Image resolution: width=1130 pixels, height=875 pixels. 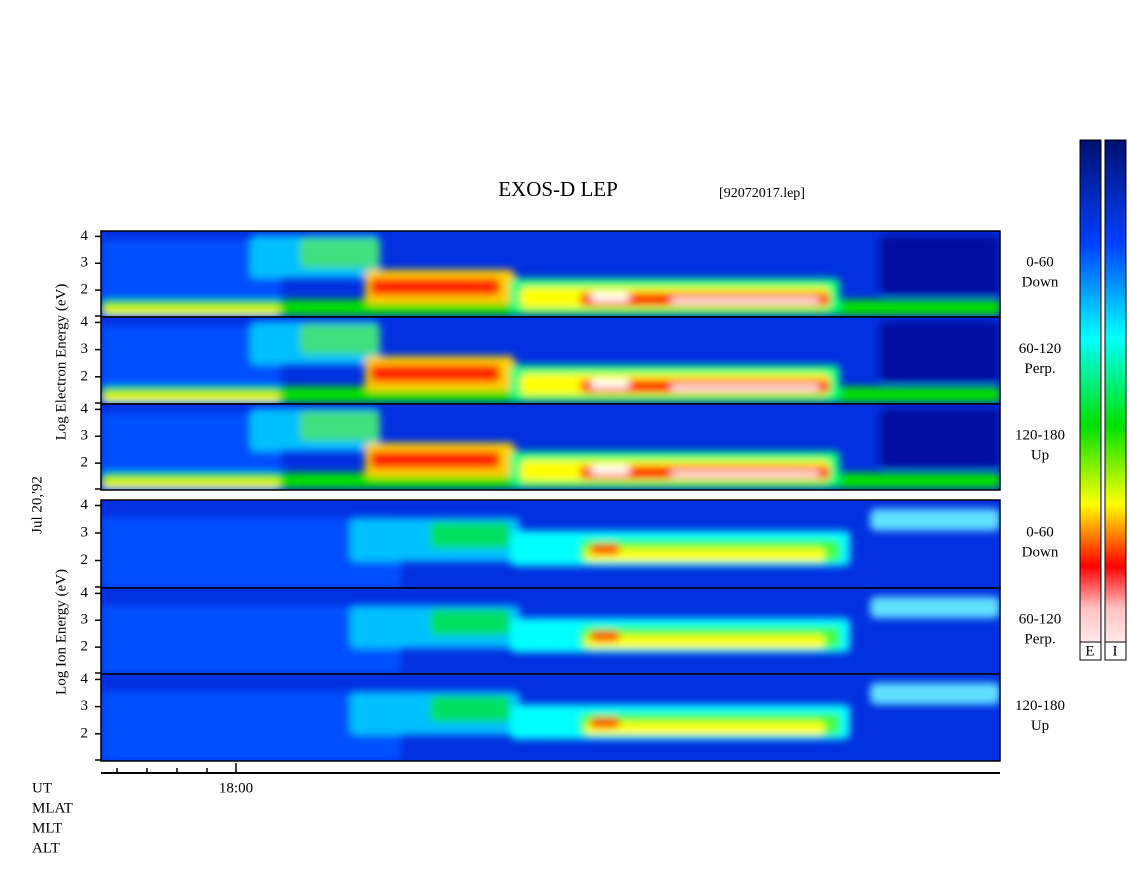 I want to click on date-label: Jul 20,'92, so click(x=37, y=505).